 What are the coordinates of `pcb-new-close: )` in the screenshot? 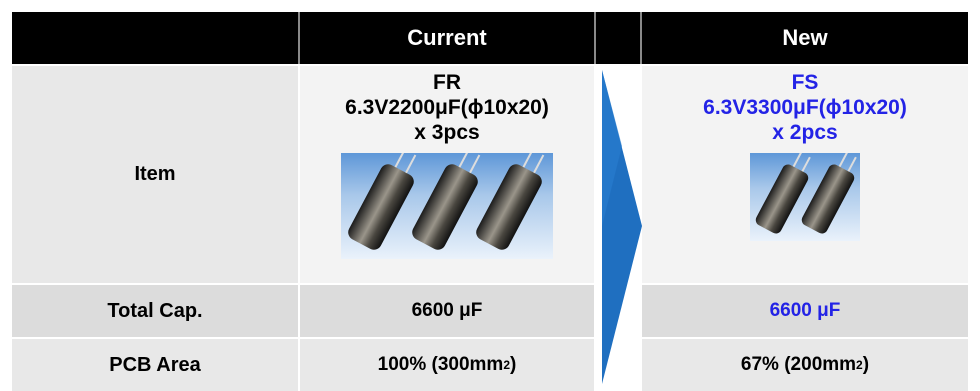 It's located at (866, 364).